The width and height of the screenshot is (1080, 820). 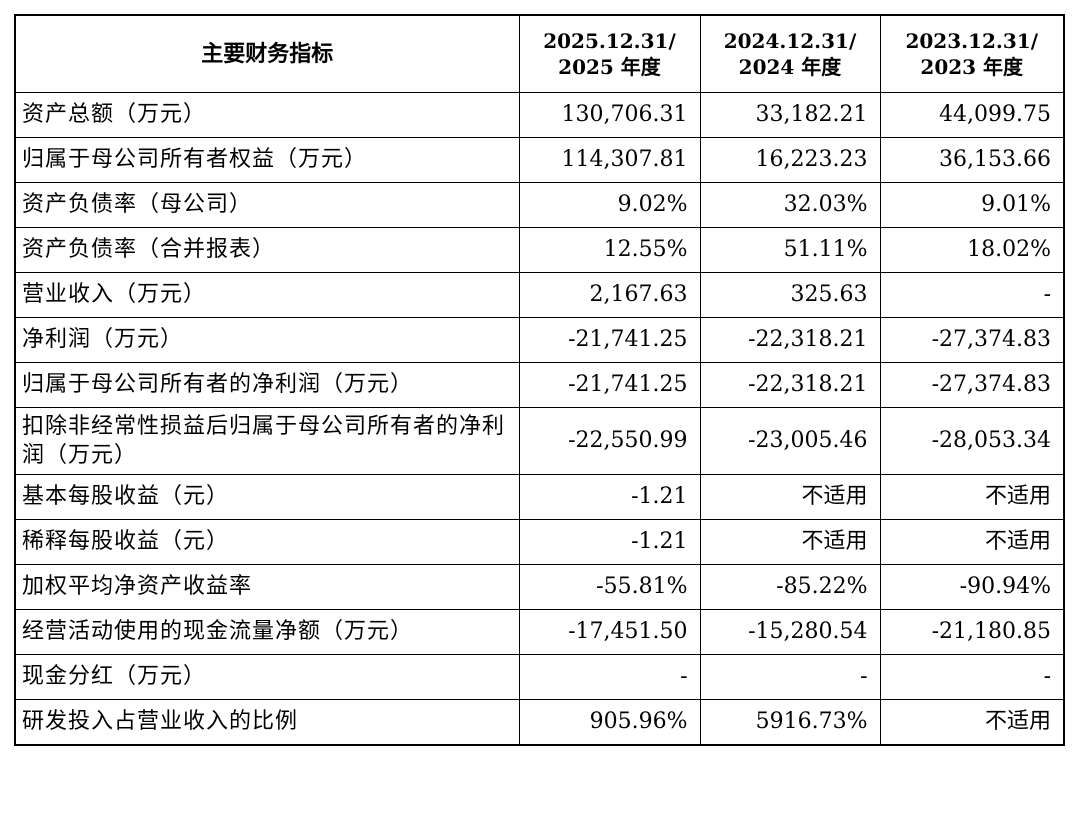 What do you see at coordinates (790, 632) in the screenshot?
I see `row-value-2024: -15,280.54` at bounding box center [790, 632].